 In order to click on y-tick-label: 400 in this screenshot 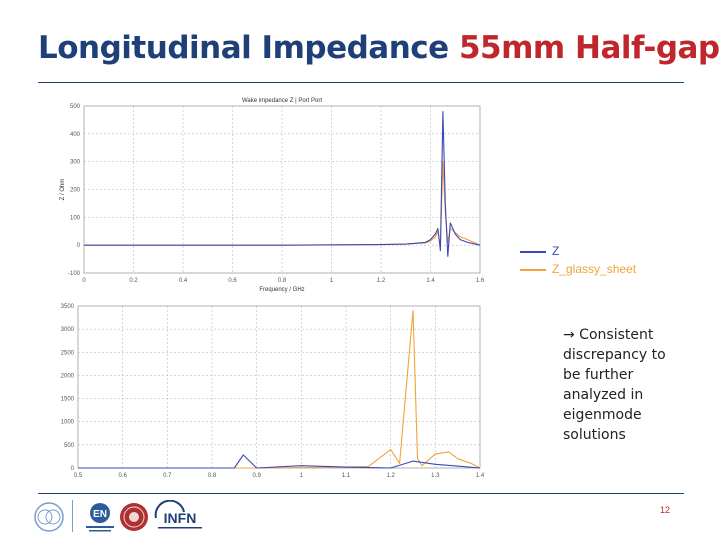, I will do `click(75, 135)`.